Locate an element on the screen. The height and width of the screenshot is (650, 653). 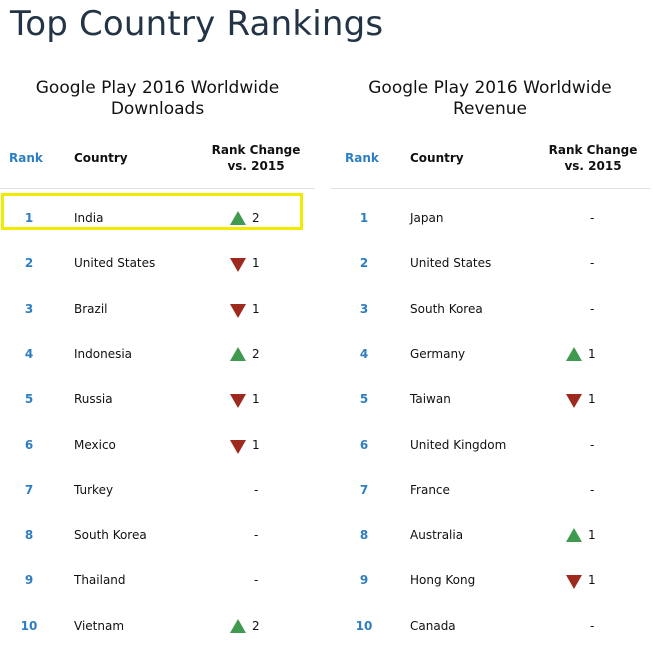
table-row: 3 South Korea - is located at coordinates (490, 312).